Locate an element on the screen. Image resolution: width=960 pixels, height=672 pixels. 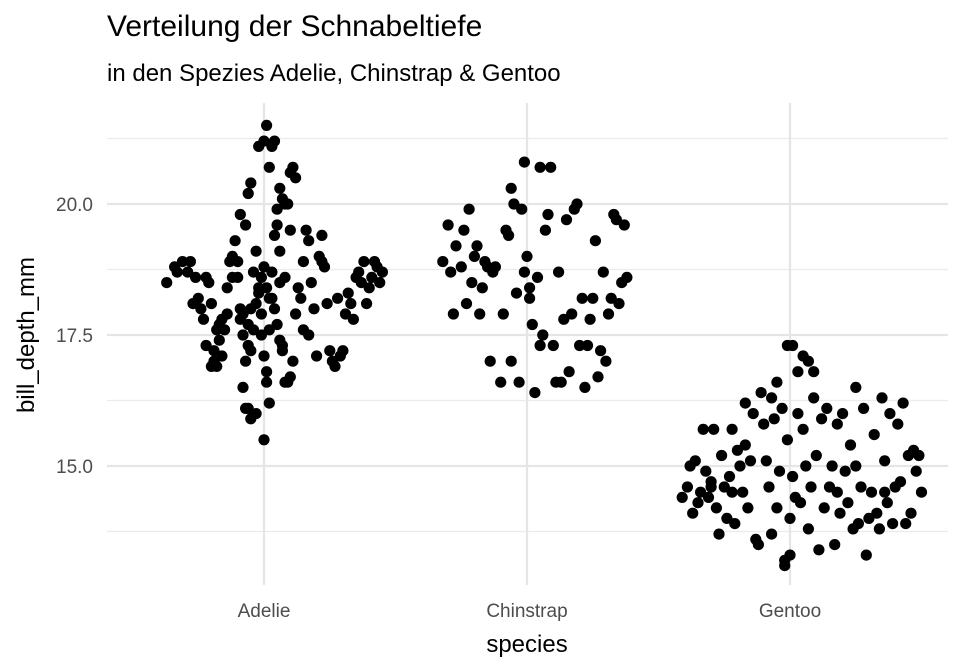
y-tick-label: 17.5 is located at coordinates (74, 336).